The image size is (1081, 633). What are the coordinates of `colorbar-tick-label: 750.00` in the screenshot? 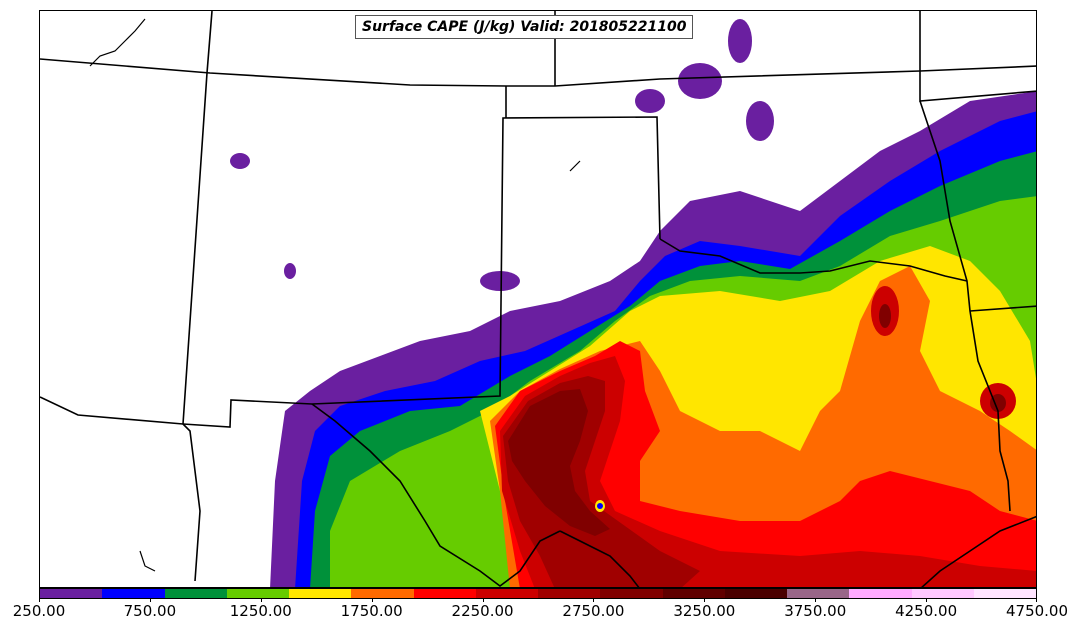 It's located at (150, 611).